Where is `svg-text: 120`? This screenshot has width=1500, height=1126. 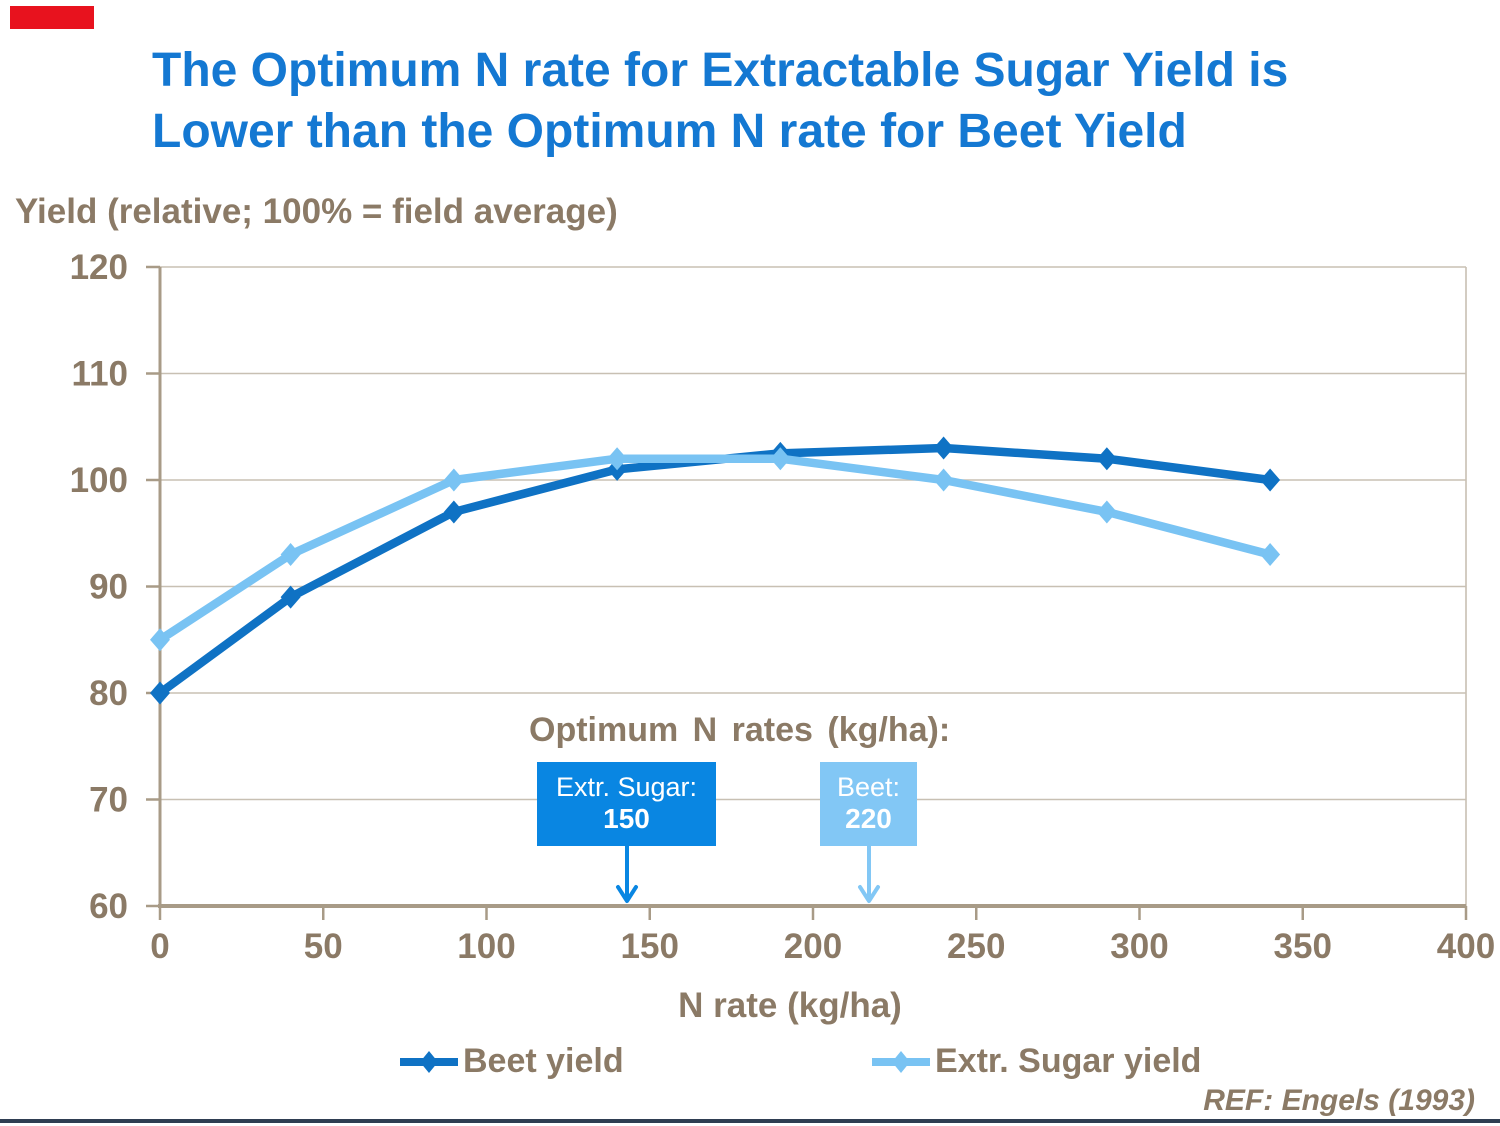 svg-text: 120 is located at coordinates (99, 267).